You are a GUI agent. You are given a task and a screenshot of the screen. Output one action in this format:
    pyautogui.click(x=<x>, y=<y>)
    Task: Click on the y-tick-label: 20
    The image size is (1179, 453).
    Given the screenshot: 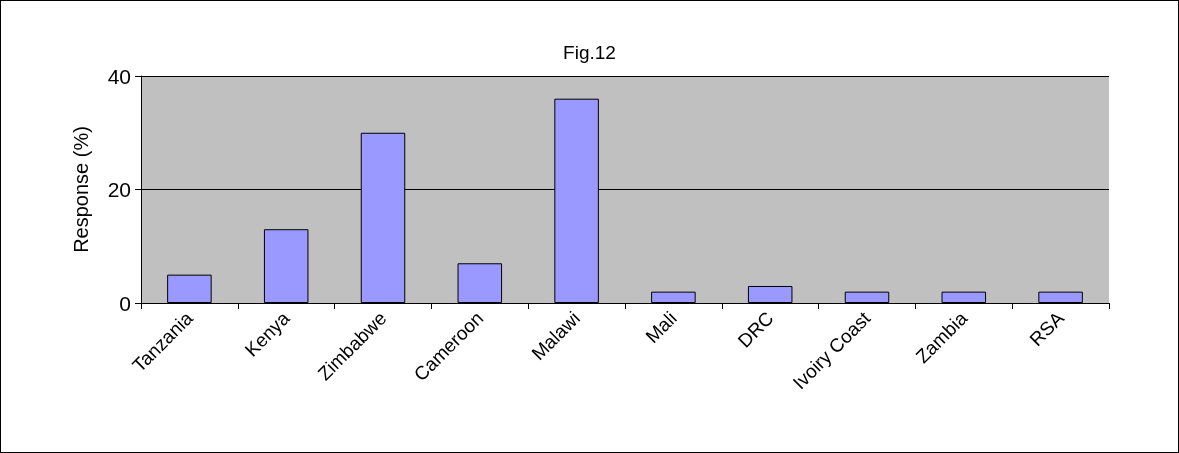 What is the action you would take?
    pyautogui.click(x=119, y=189)
    